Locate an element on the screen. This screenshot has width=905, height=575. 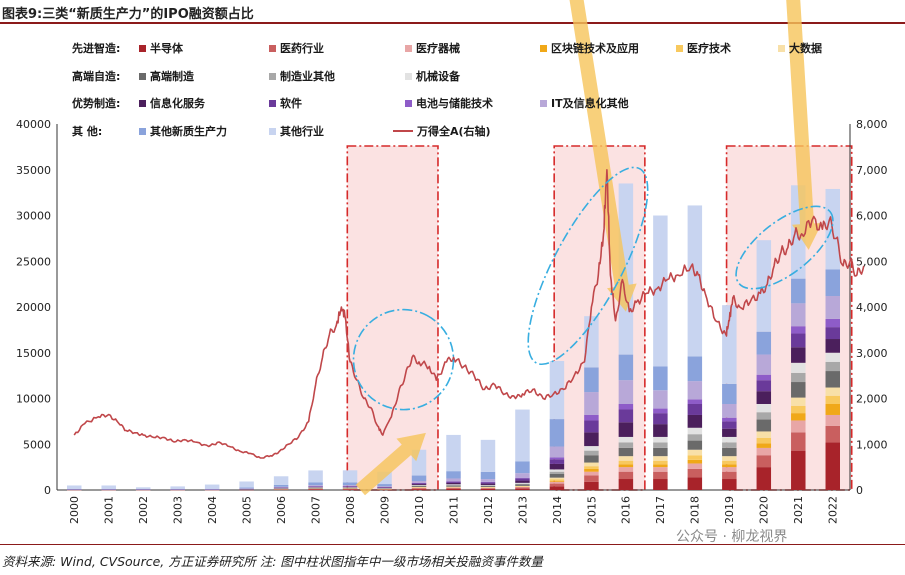
x-tick-label: 2013 is located at coordinates (522, 510).